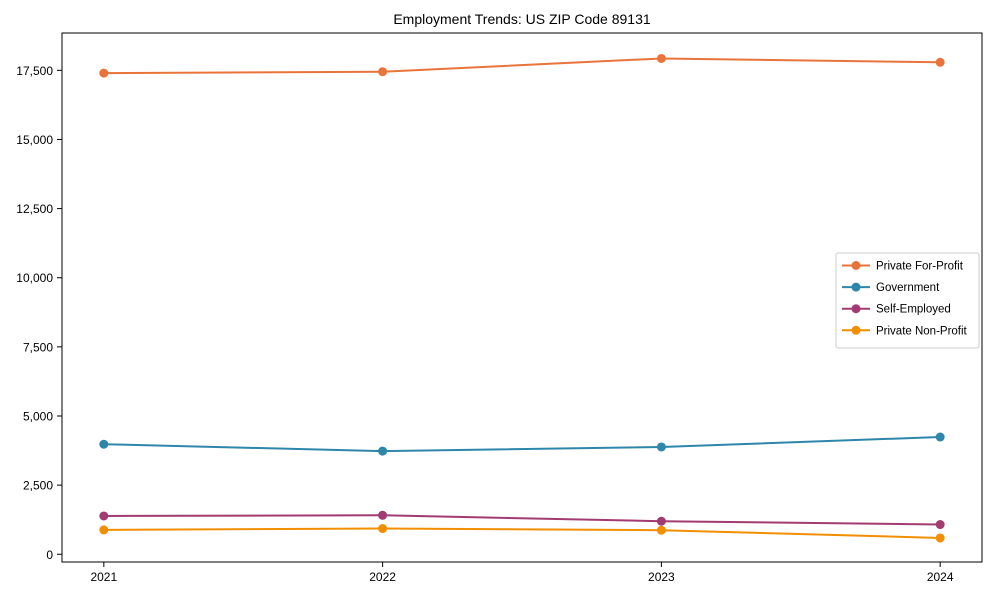  I want to click on y-tick-label: 0, so click(49, 555).